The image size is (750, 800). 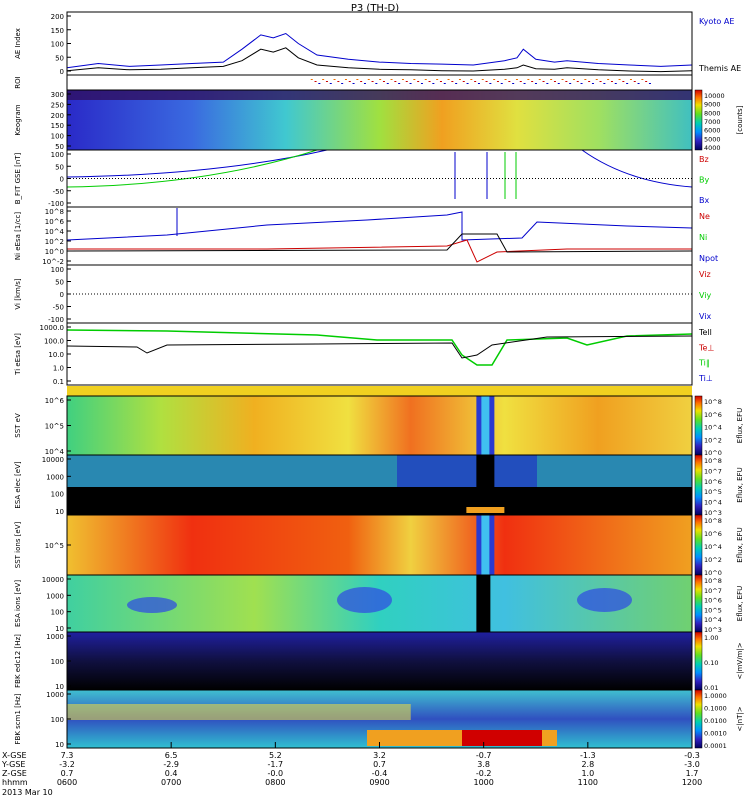 What do you see at coordinates (705, 295) in the screenshot?
I see `velocity-legend-entry: Viy` at bounding box center [705, 295].